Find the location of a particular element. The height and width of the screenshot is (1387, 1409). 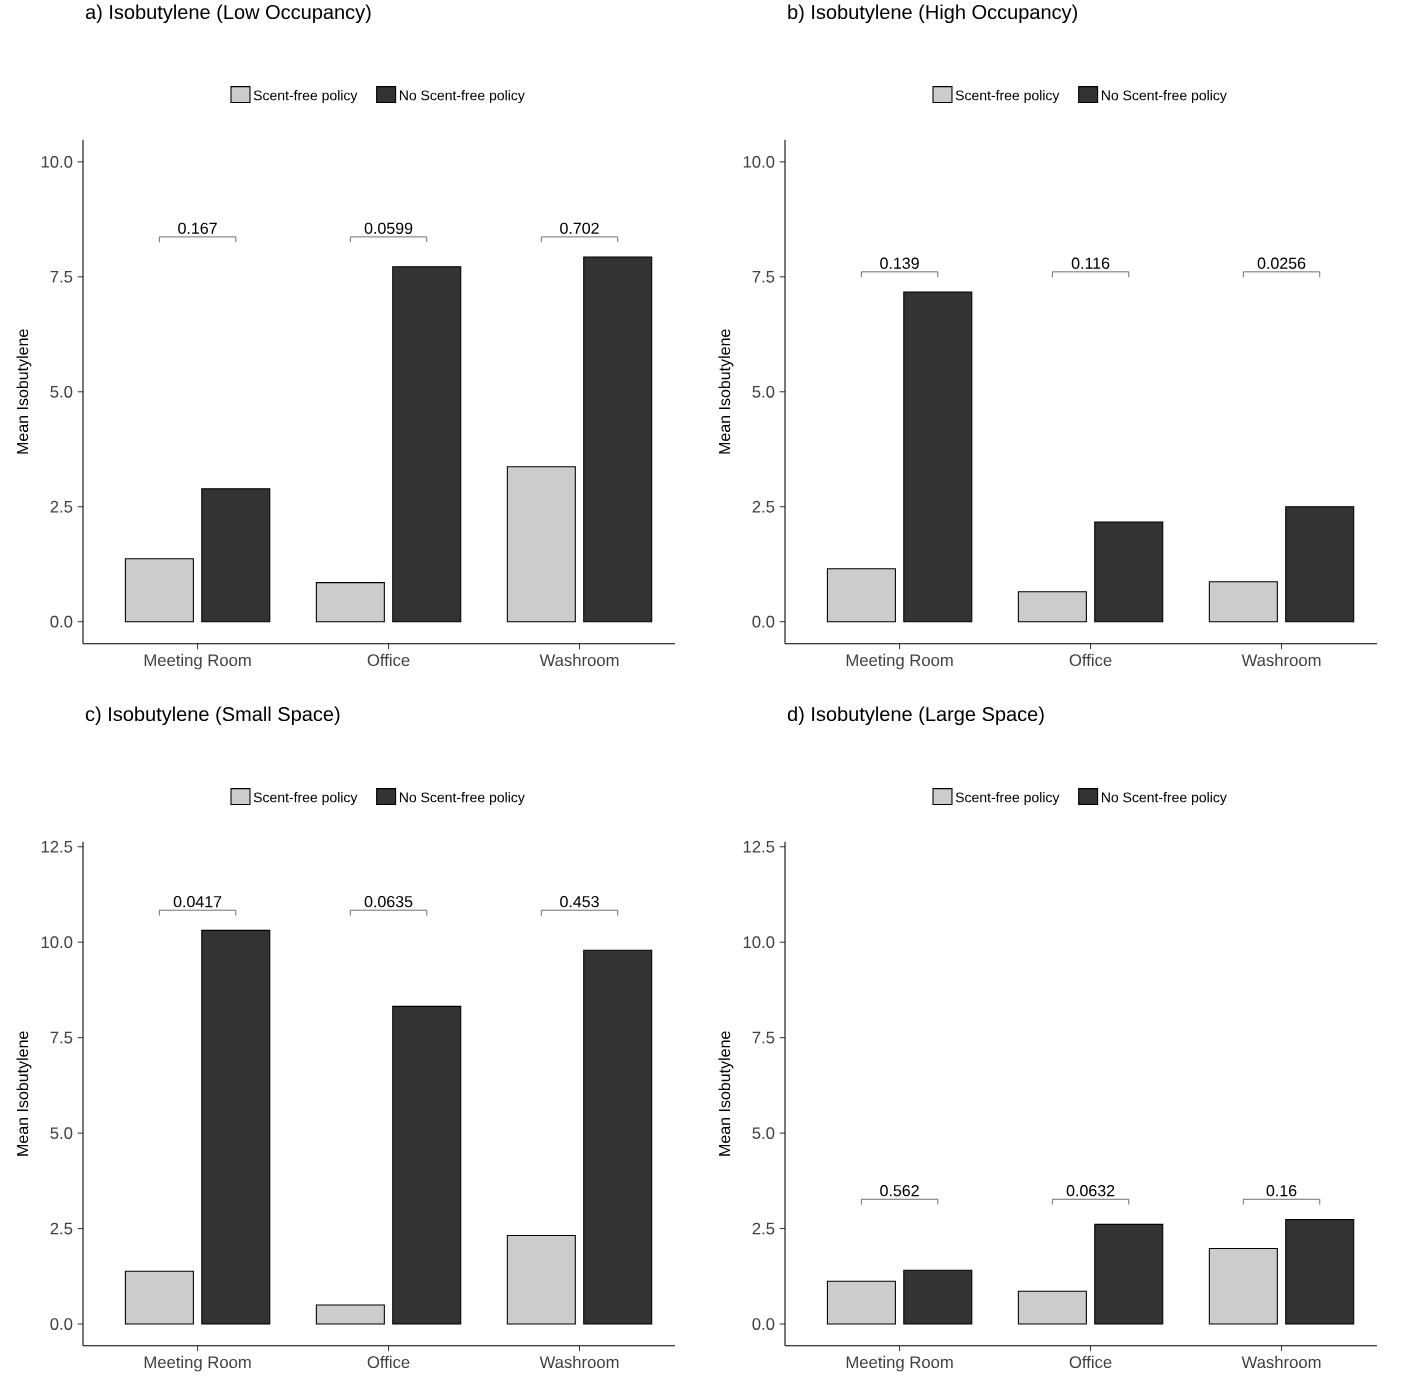

annotation: 0.0417 is located at coordinates (197, 902).